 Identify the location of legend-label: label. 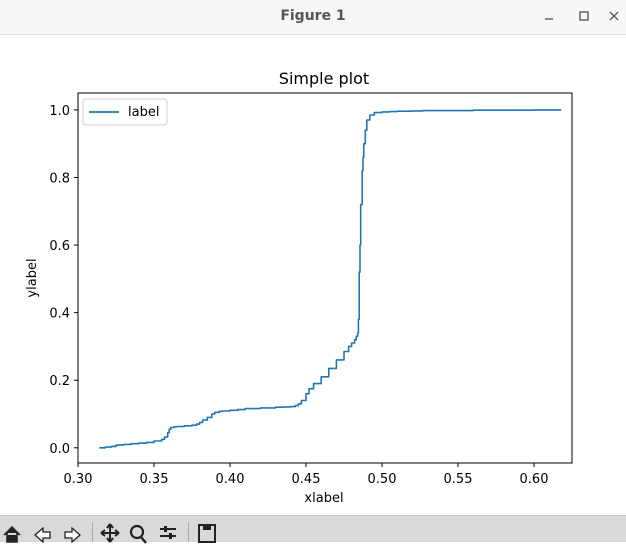
(143, 112).